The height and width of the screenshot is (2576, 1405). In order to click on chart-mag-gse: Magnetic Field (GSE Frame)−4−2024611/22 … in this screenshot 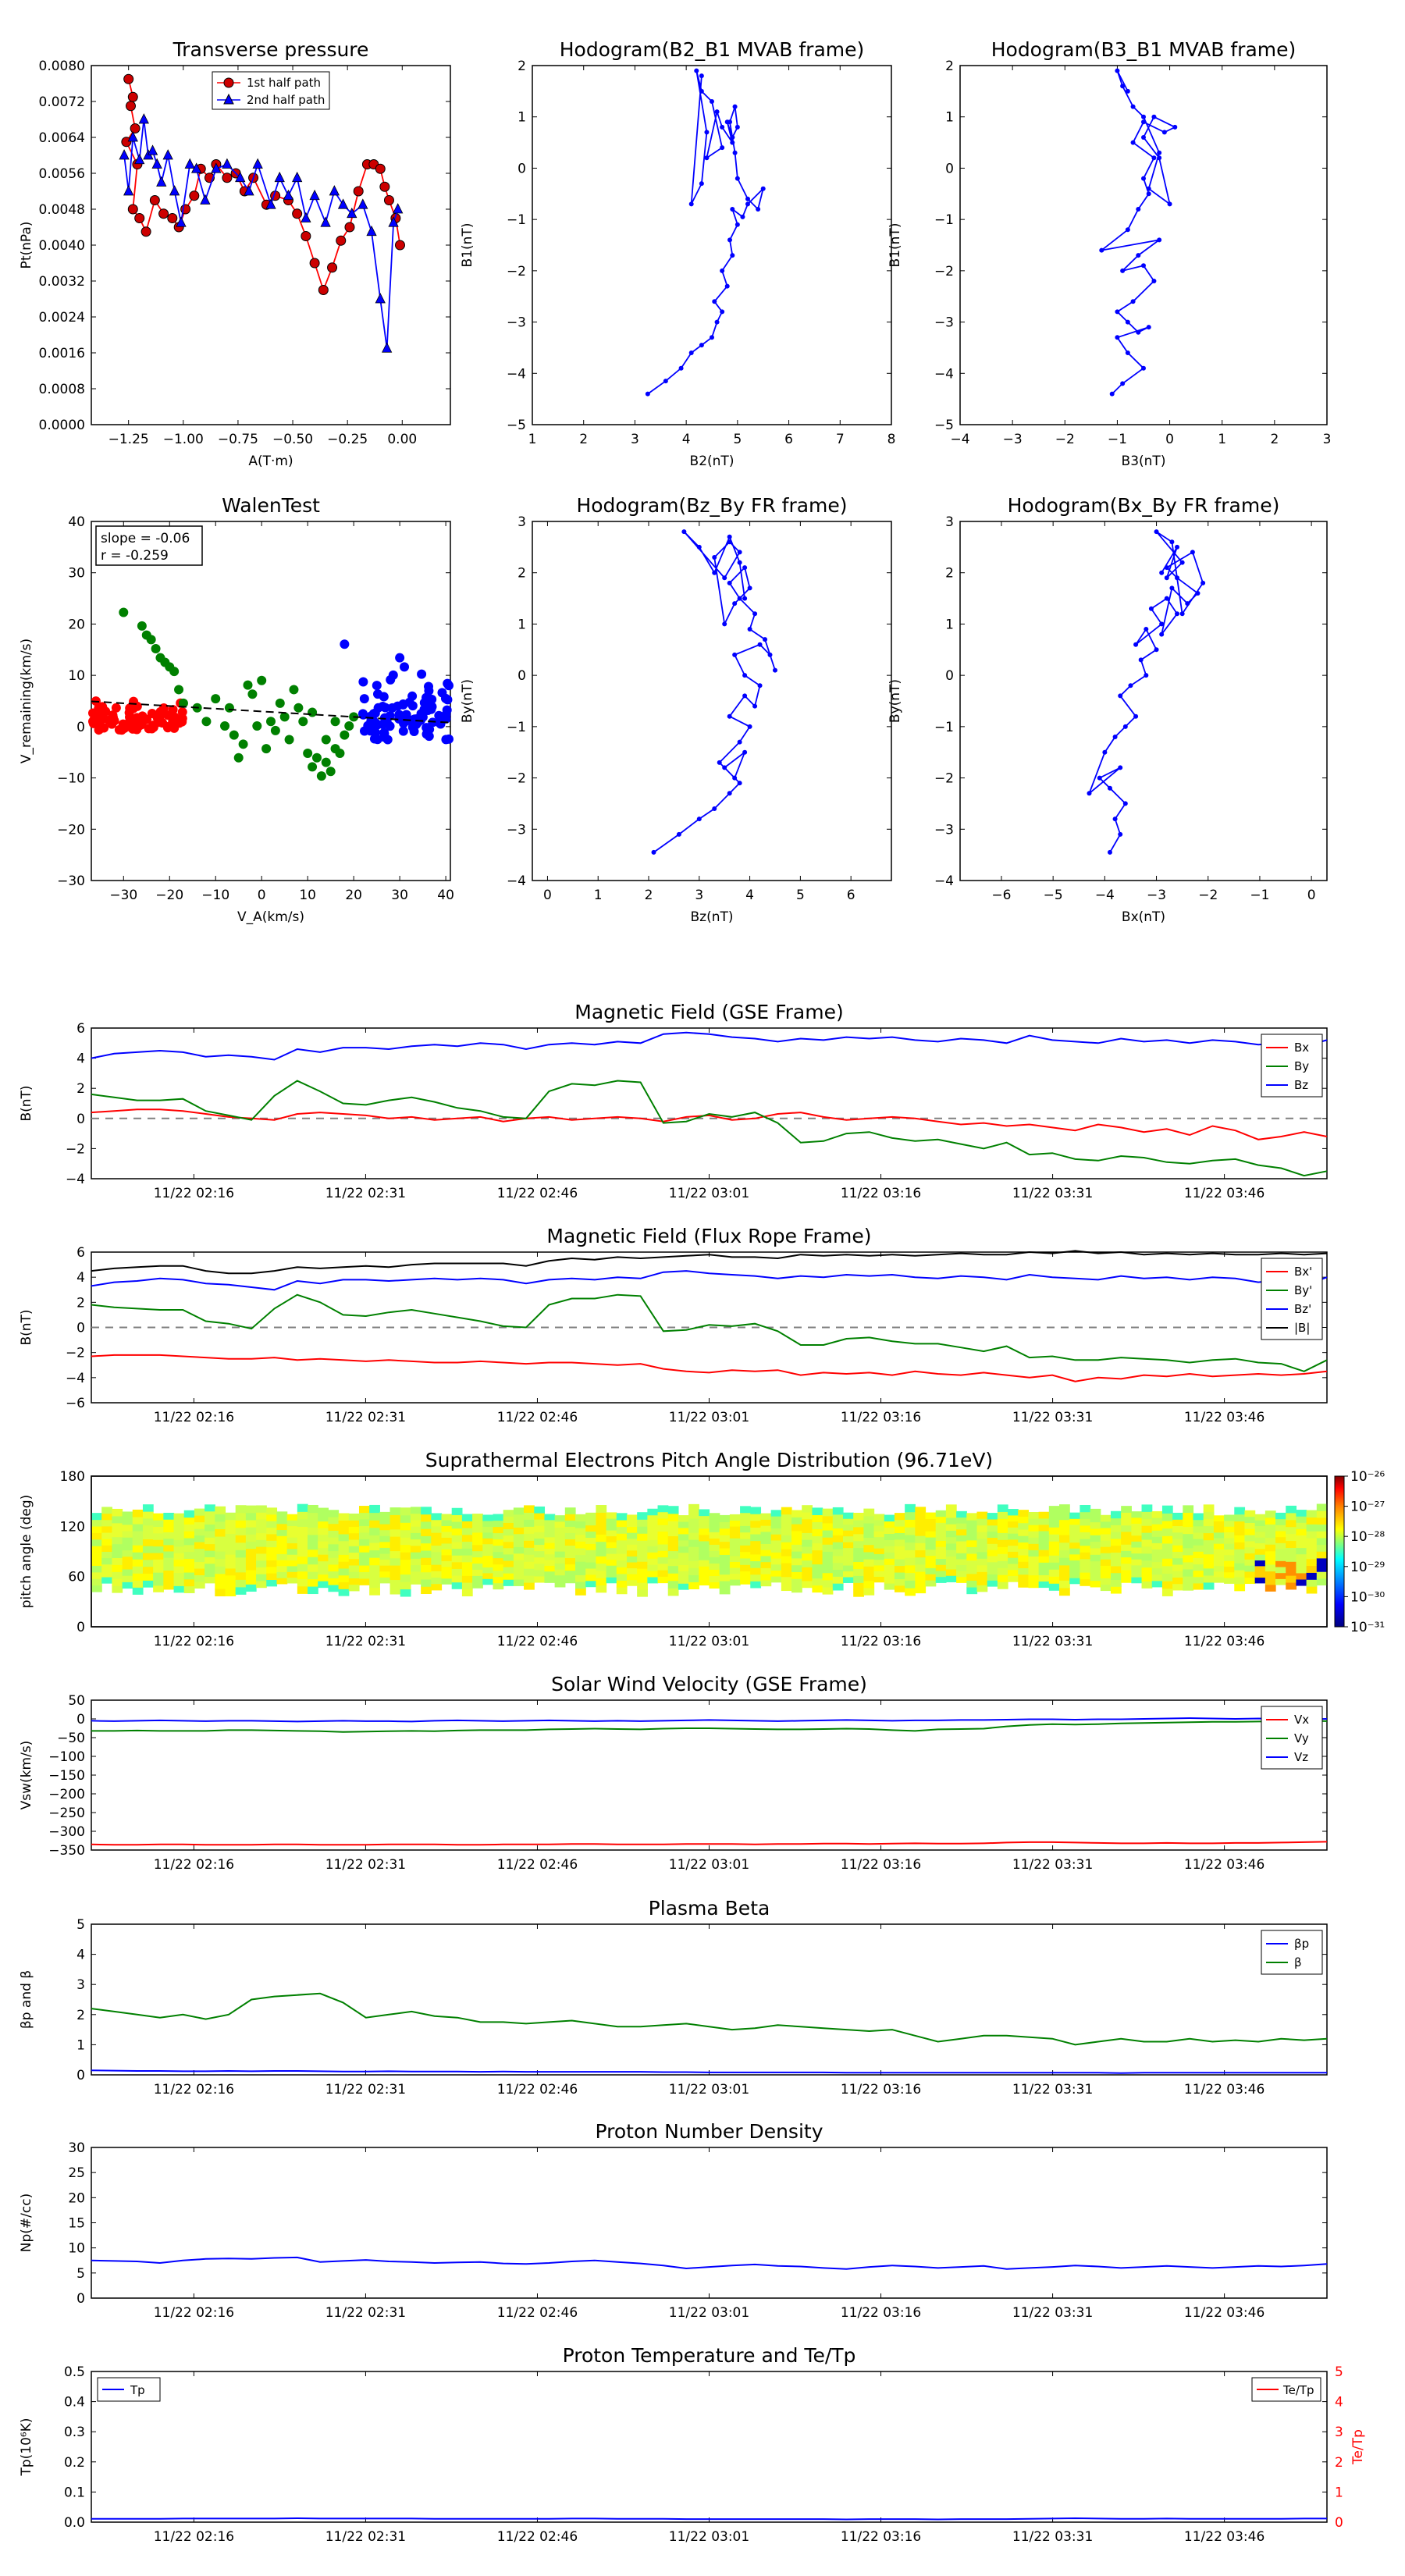, I will do `click(674, 1101)`.